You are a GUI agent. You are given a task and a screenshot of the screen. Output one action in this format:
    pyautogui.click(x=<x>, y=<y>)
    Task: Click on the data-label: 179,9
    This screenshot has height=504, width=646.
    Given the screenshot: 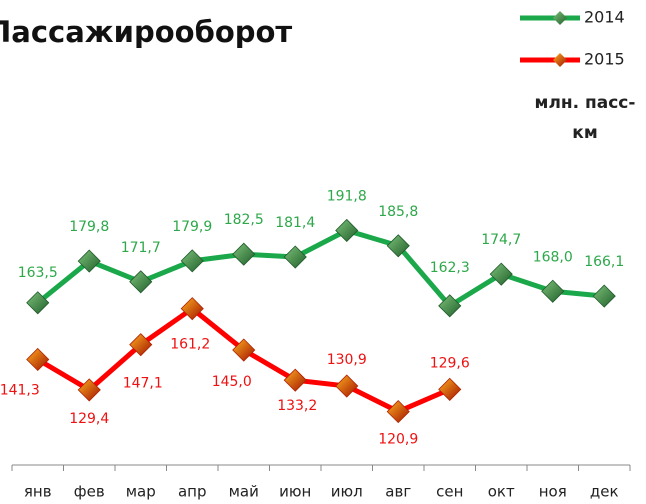 What is the action you would take?
    pyautogui.click(x=192, y=227)
    